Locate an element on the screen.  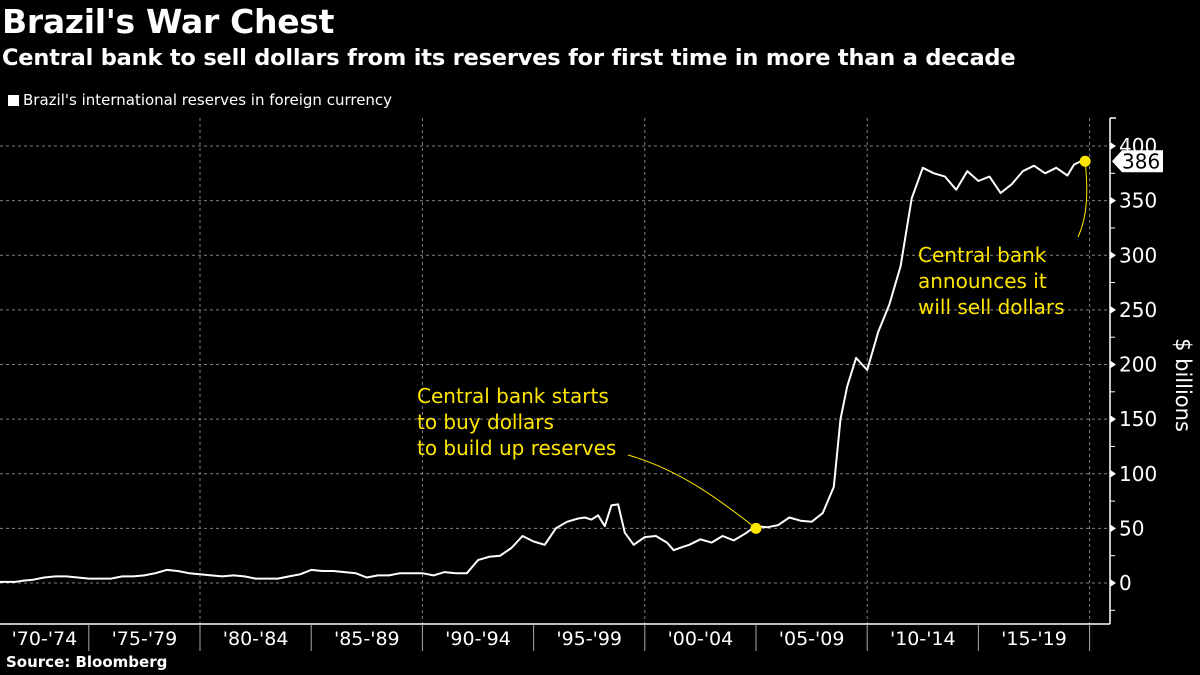
x-tick-label: '75-'79 is located at coordinates (145, 639).